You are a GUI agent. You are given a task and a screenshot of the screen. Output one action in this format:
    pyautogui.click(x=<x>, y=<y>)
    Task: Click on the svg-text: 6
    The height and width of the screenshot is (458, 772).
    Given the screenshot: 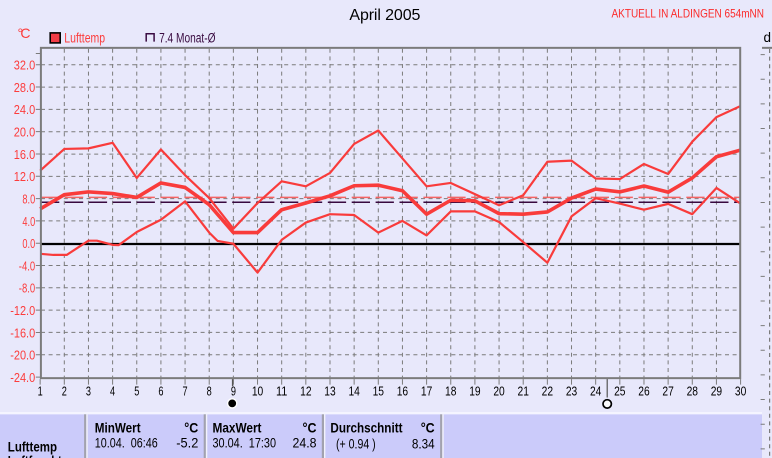 What is the action you would take?
    pyautogui.click(x=160, y=390)
    